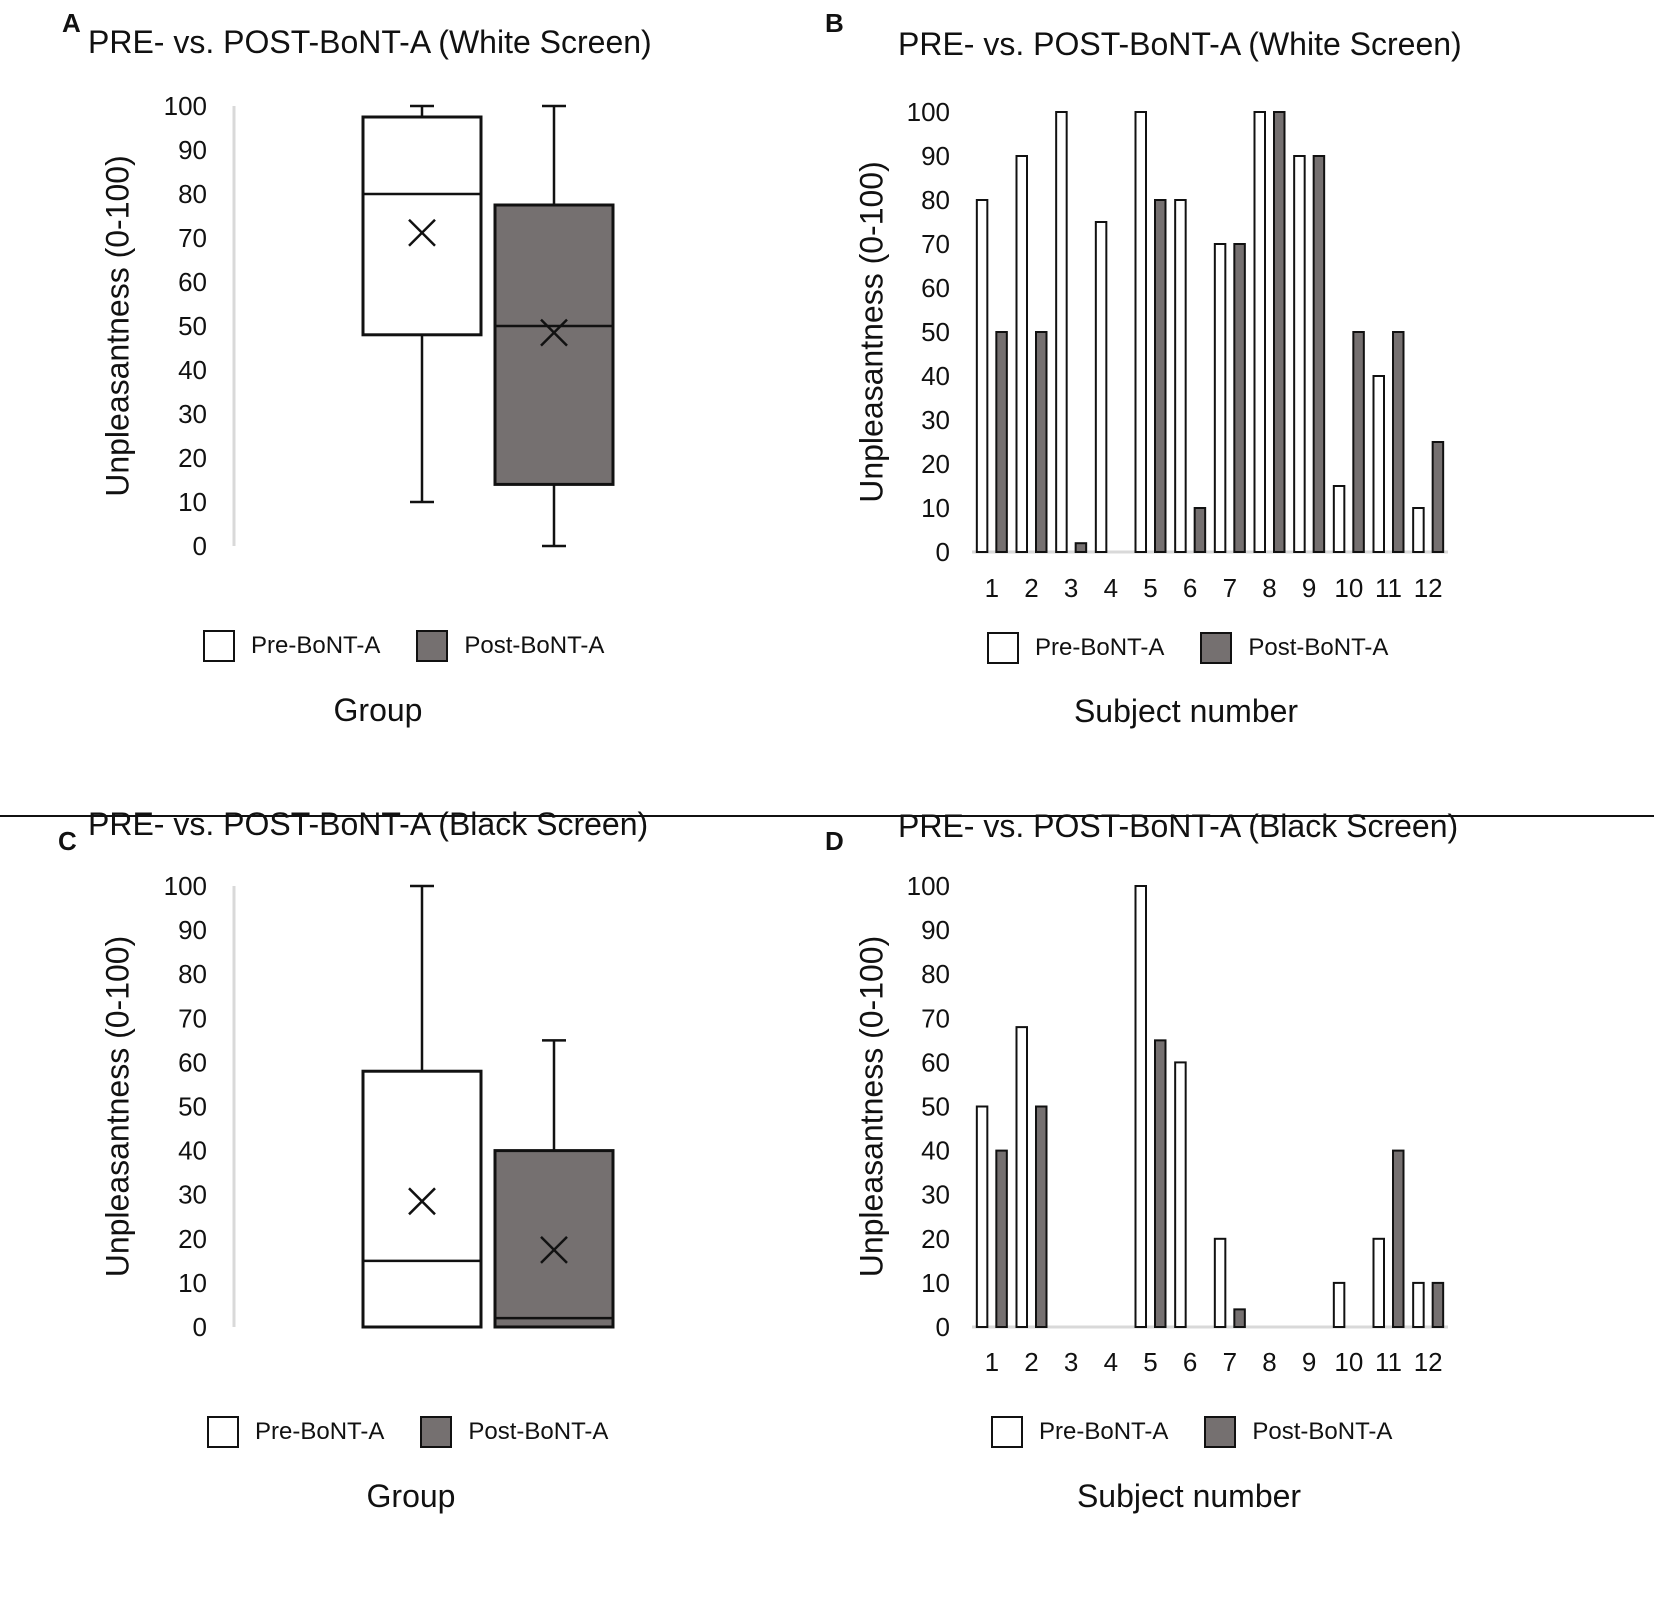 The height and width of the screenshot is (1608, 1654). What do you see at coordinates (67, 841) in the screenshot?
I see `panel-letter: C` at bounding box center [67, 841].